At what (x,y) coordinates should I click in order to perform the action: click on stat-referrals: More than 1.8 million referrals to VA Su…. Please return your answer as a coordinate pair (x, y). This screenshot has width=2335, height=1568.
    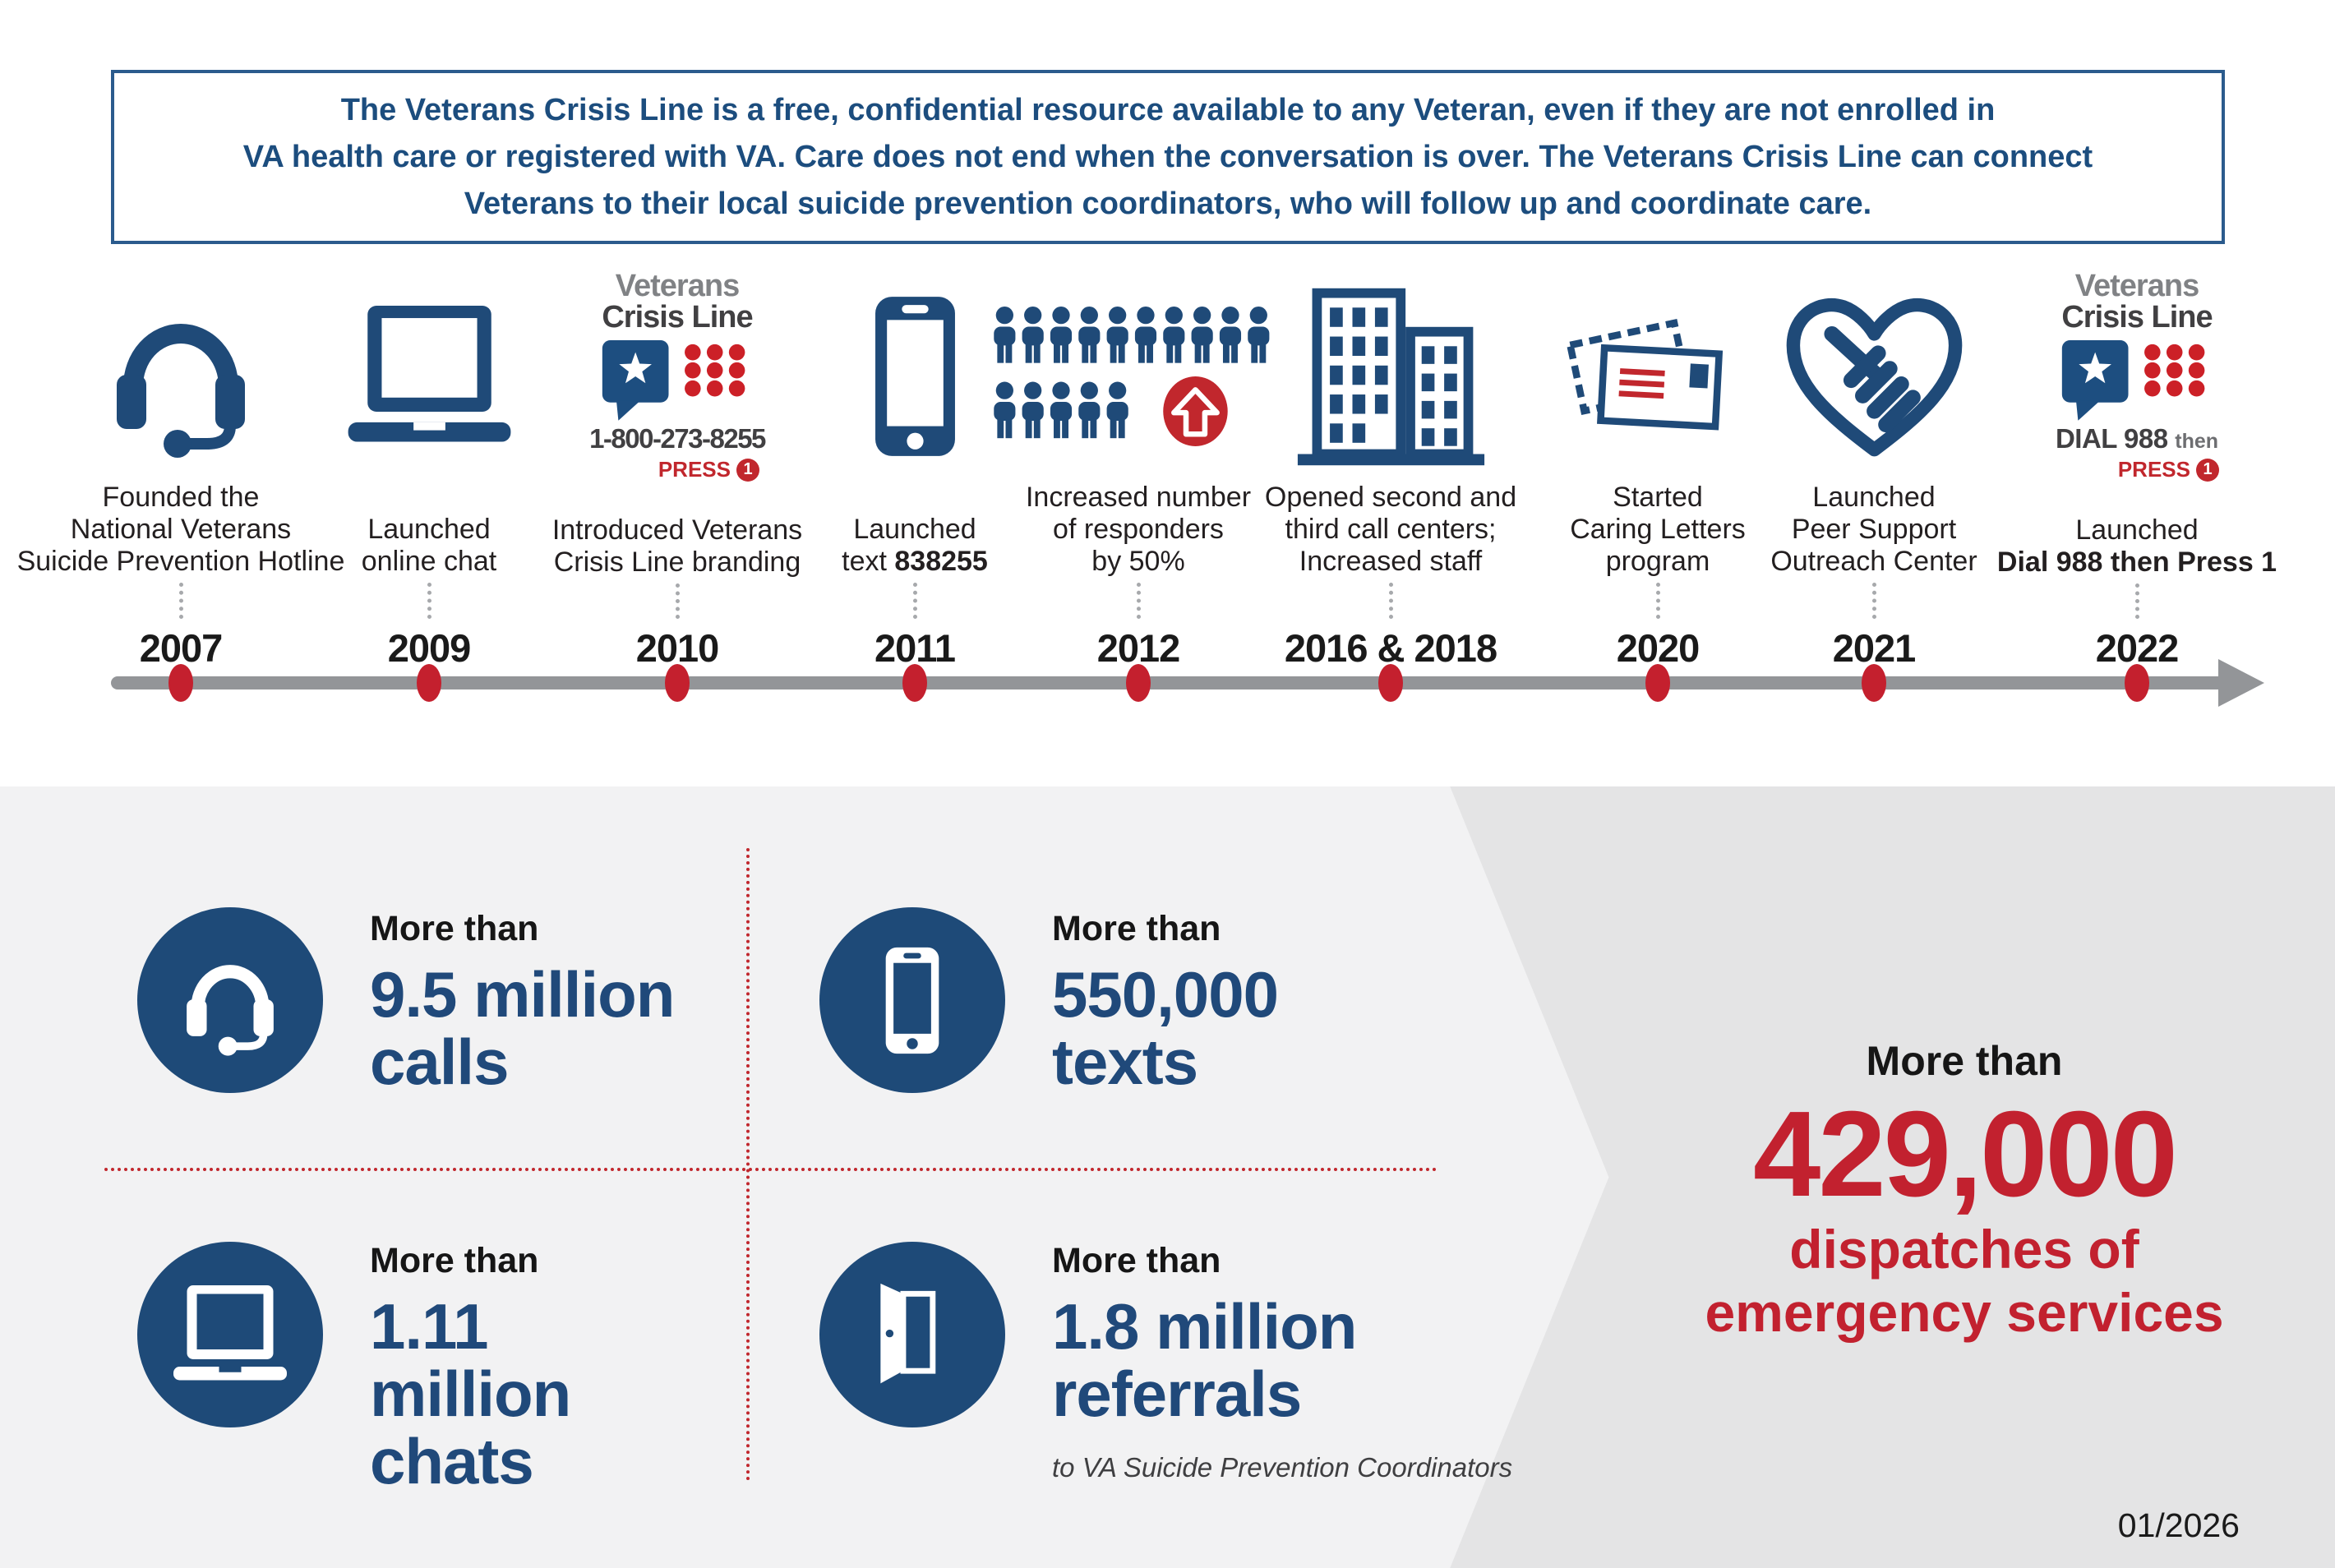
    Looking at the image, I should click on (1283, 1362).